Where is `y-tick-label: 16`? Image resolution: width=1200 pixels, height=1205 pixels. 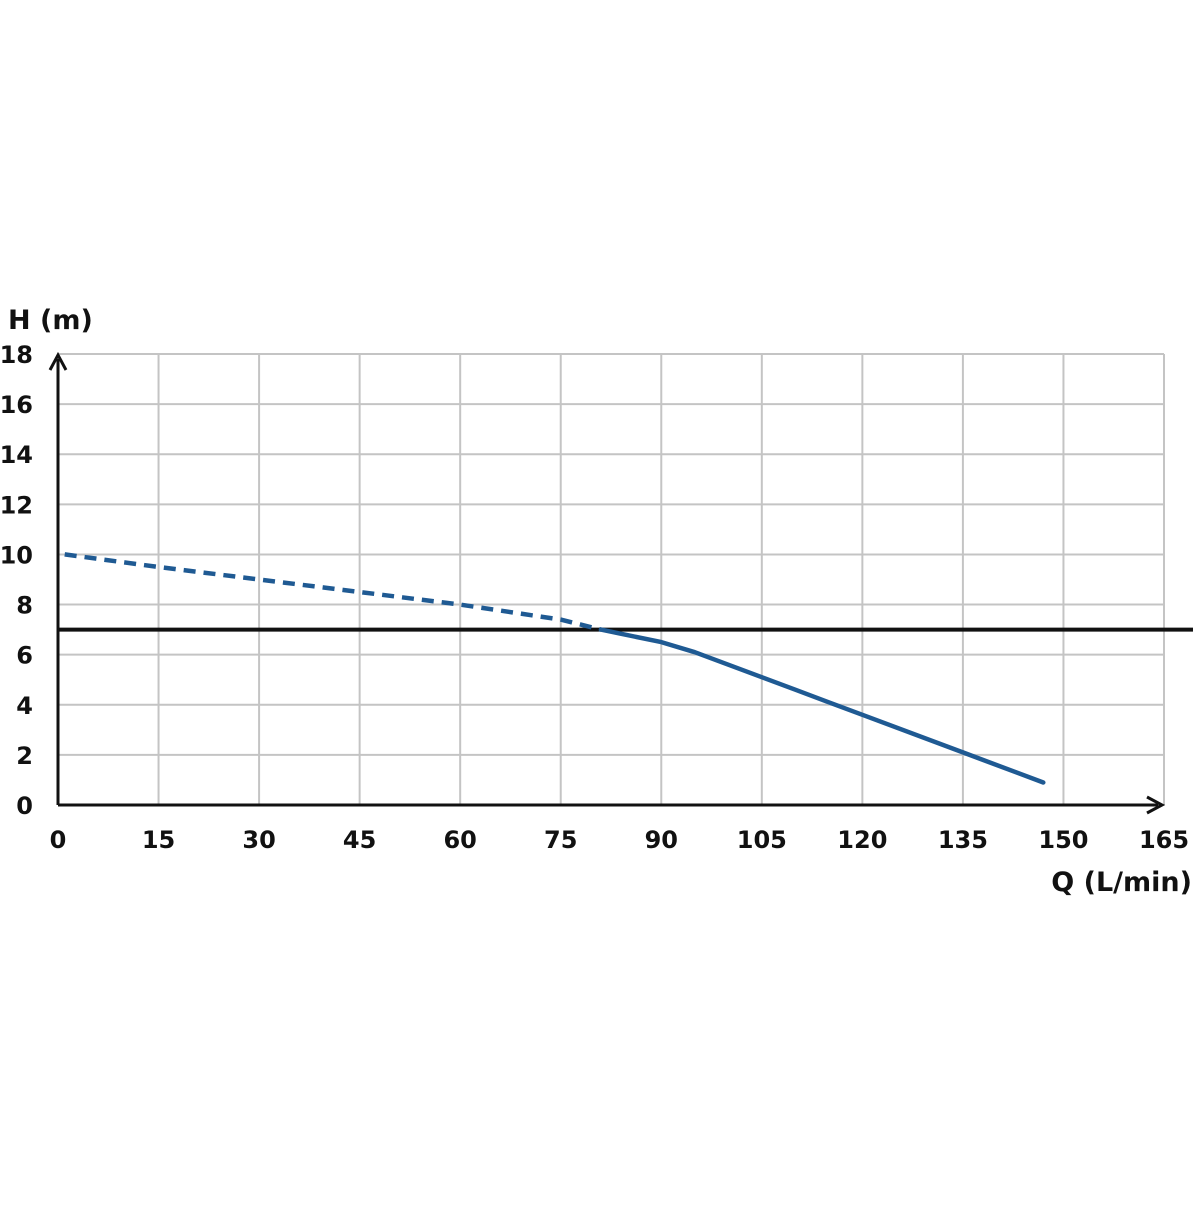 y-tick-label: 16 is located at coordinates (16, 405).